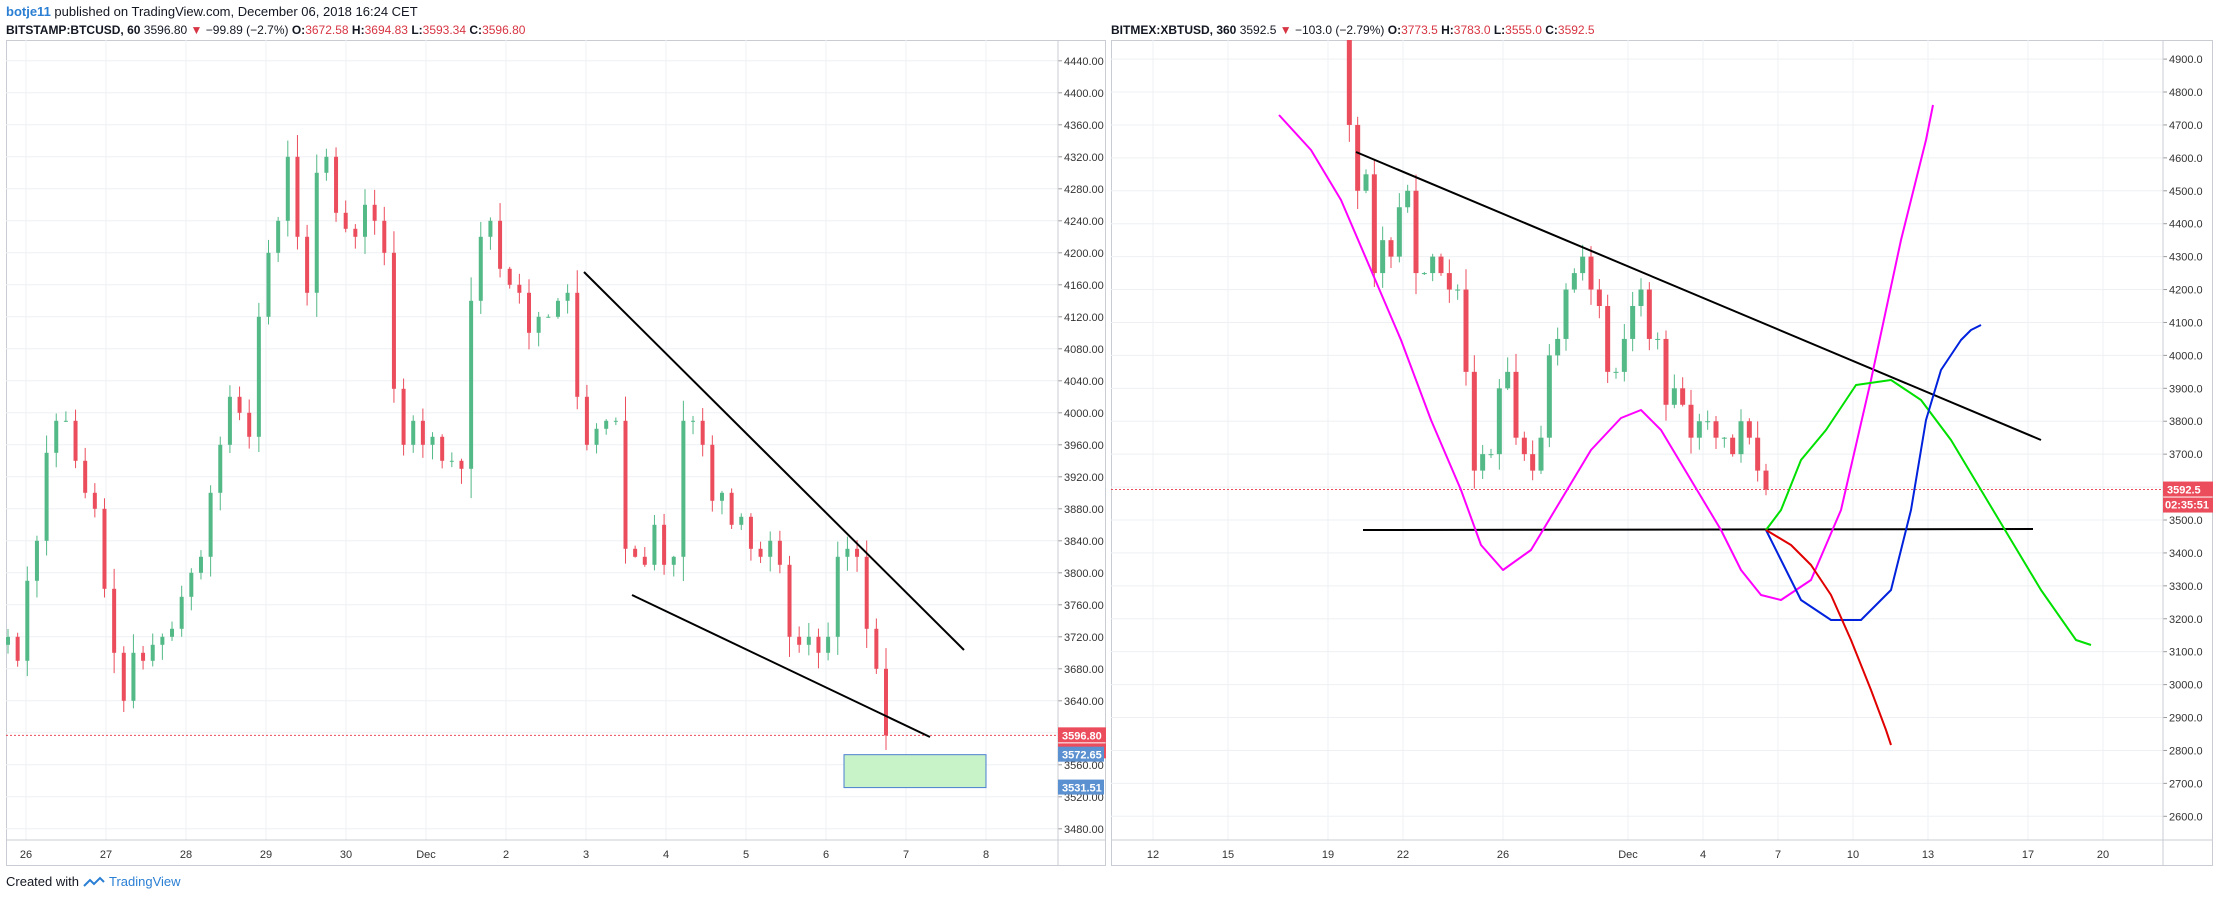 This screenshot has width=2217, height=899. Describe the element at coordinates (746, 855) in the screenshot. I see `x-tick-label: 5` at that location.